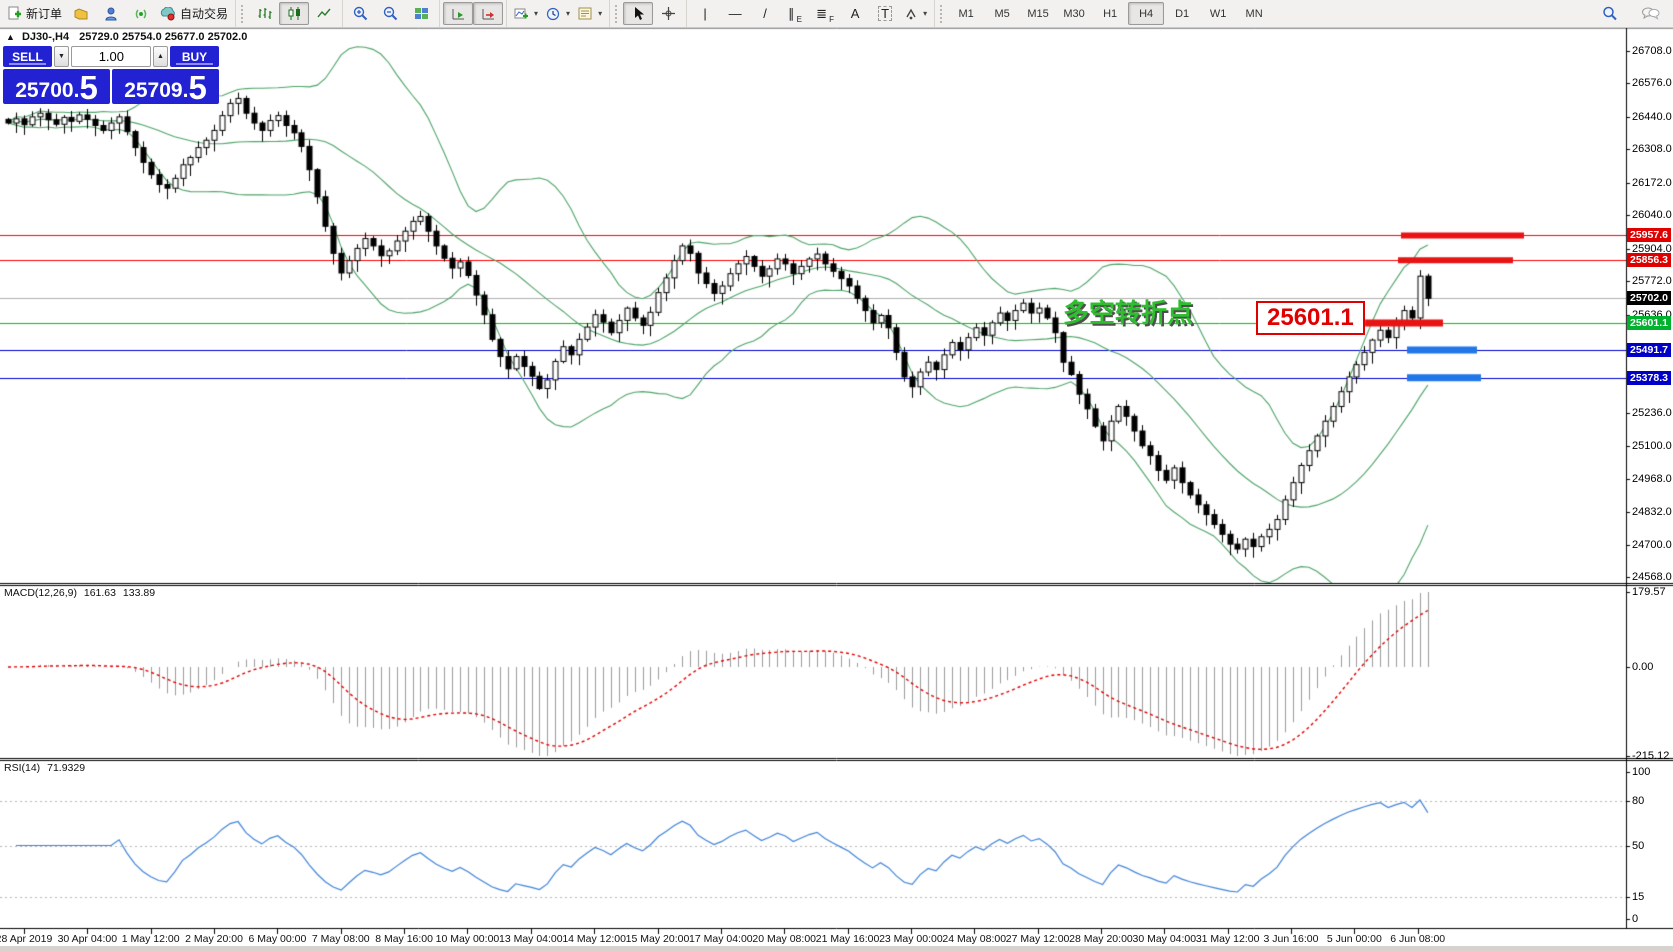  What do you see at coordinates (1227, 939) in the screenshot?
I see `date-axis-label: 31 May 12:00` at bounding box center [1227, 939].